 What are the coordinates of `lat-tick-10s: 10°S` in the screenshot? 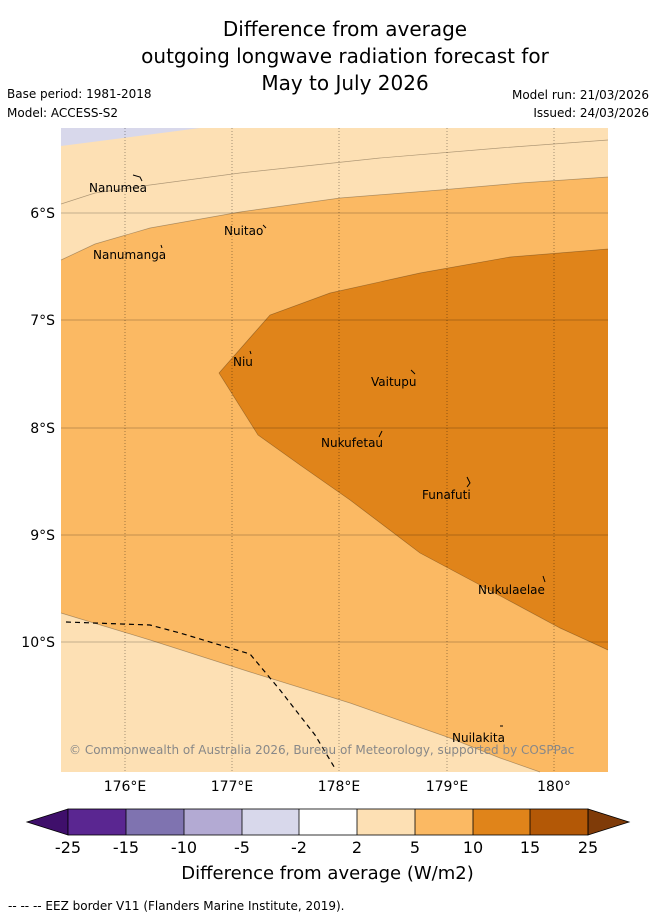 It's located at (38, 643).